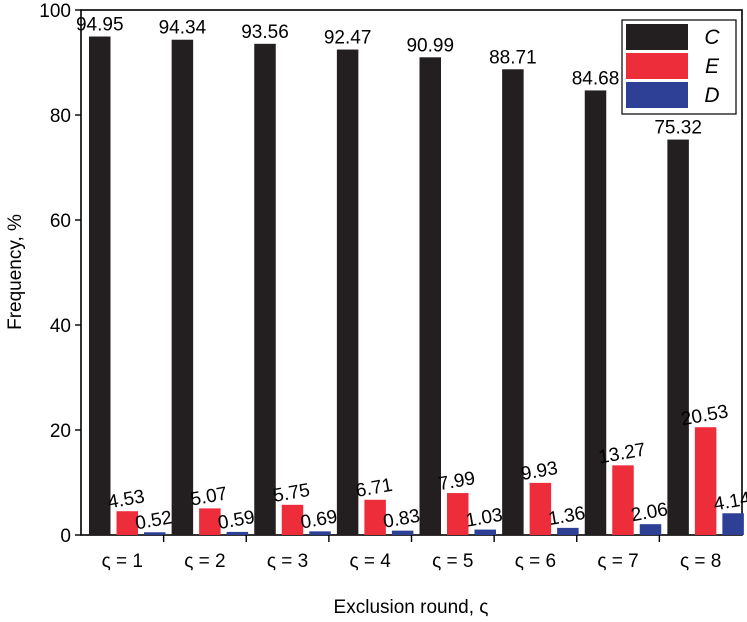 This screenshot has height=622, width=747. Describe the element at coordinates (711, 95) in the screenshot. I see `legend-label-D: D` at that location.